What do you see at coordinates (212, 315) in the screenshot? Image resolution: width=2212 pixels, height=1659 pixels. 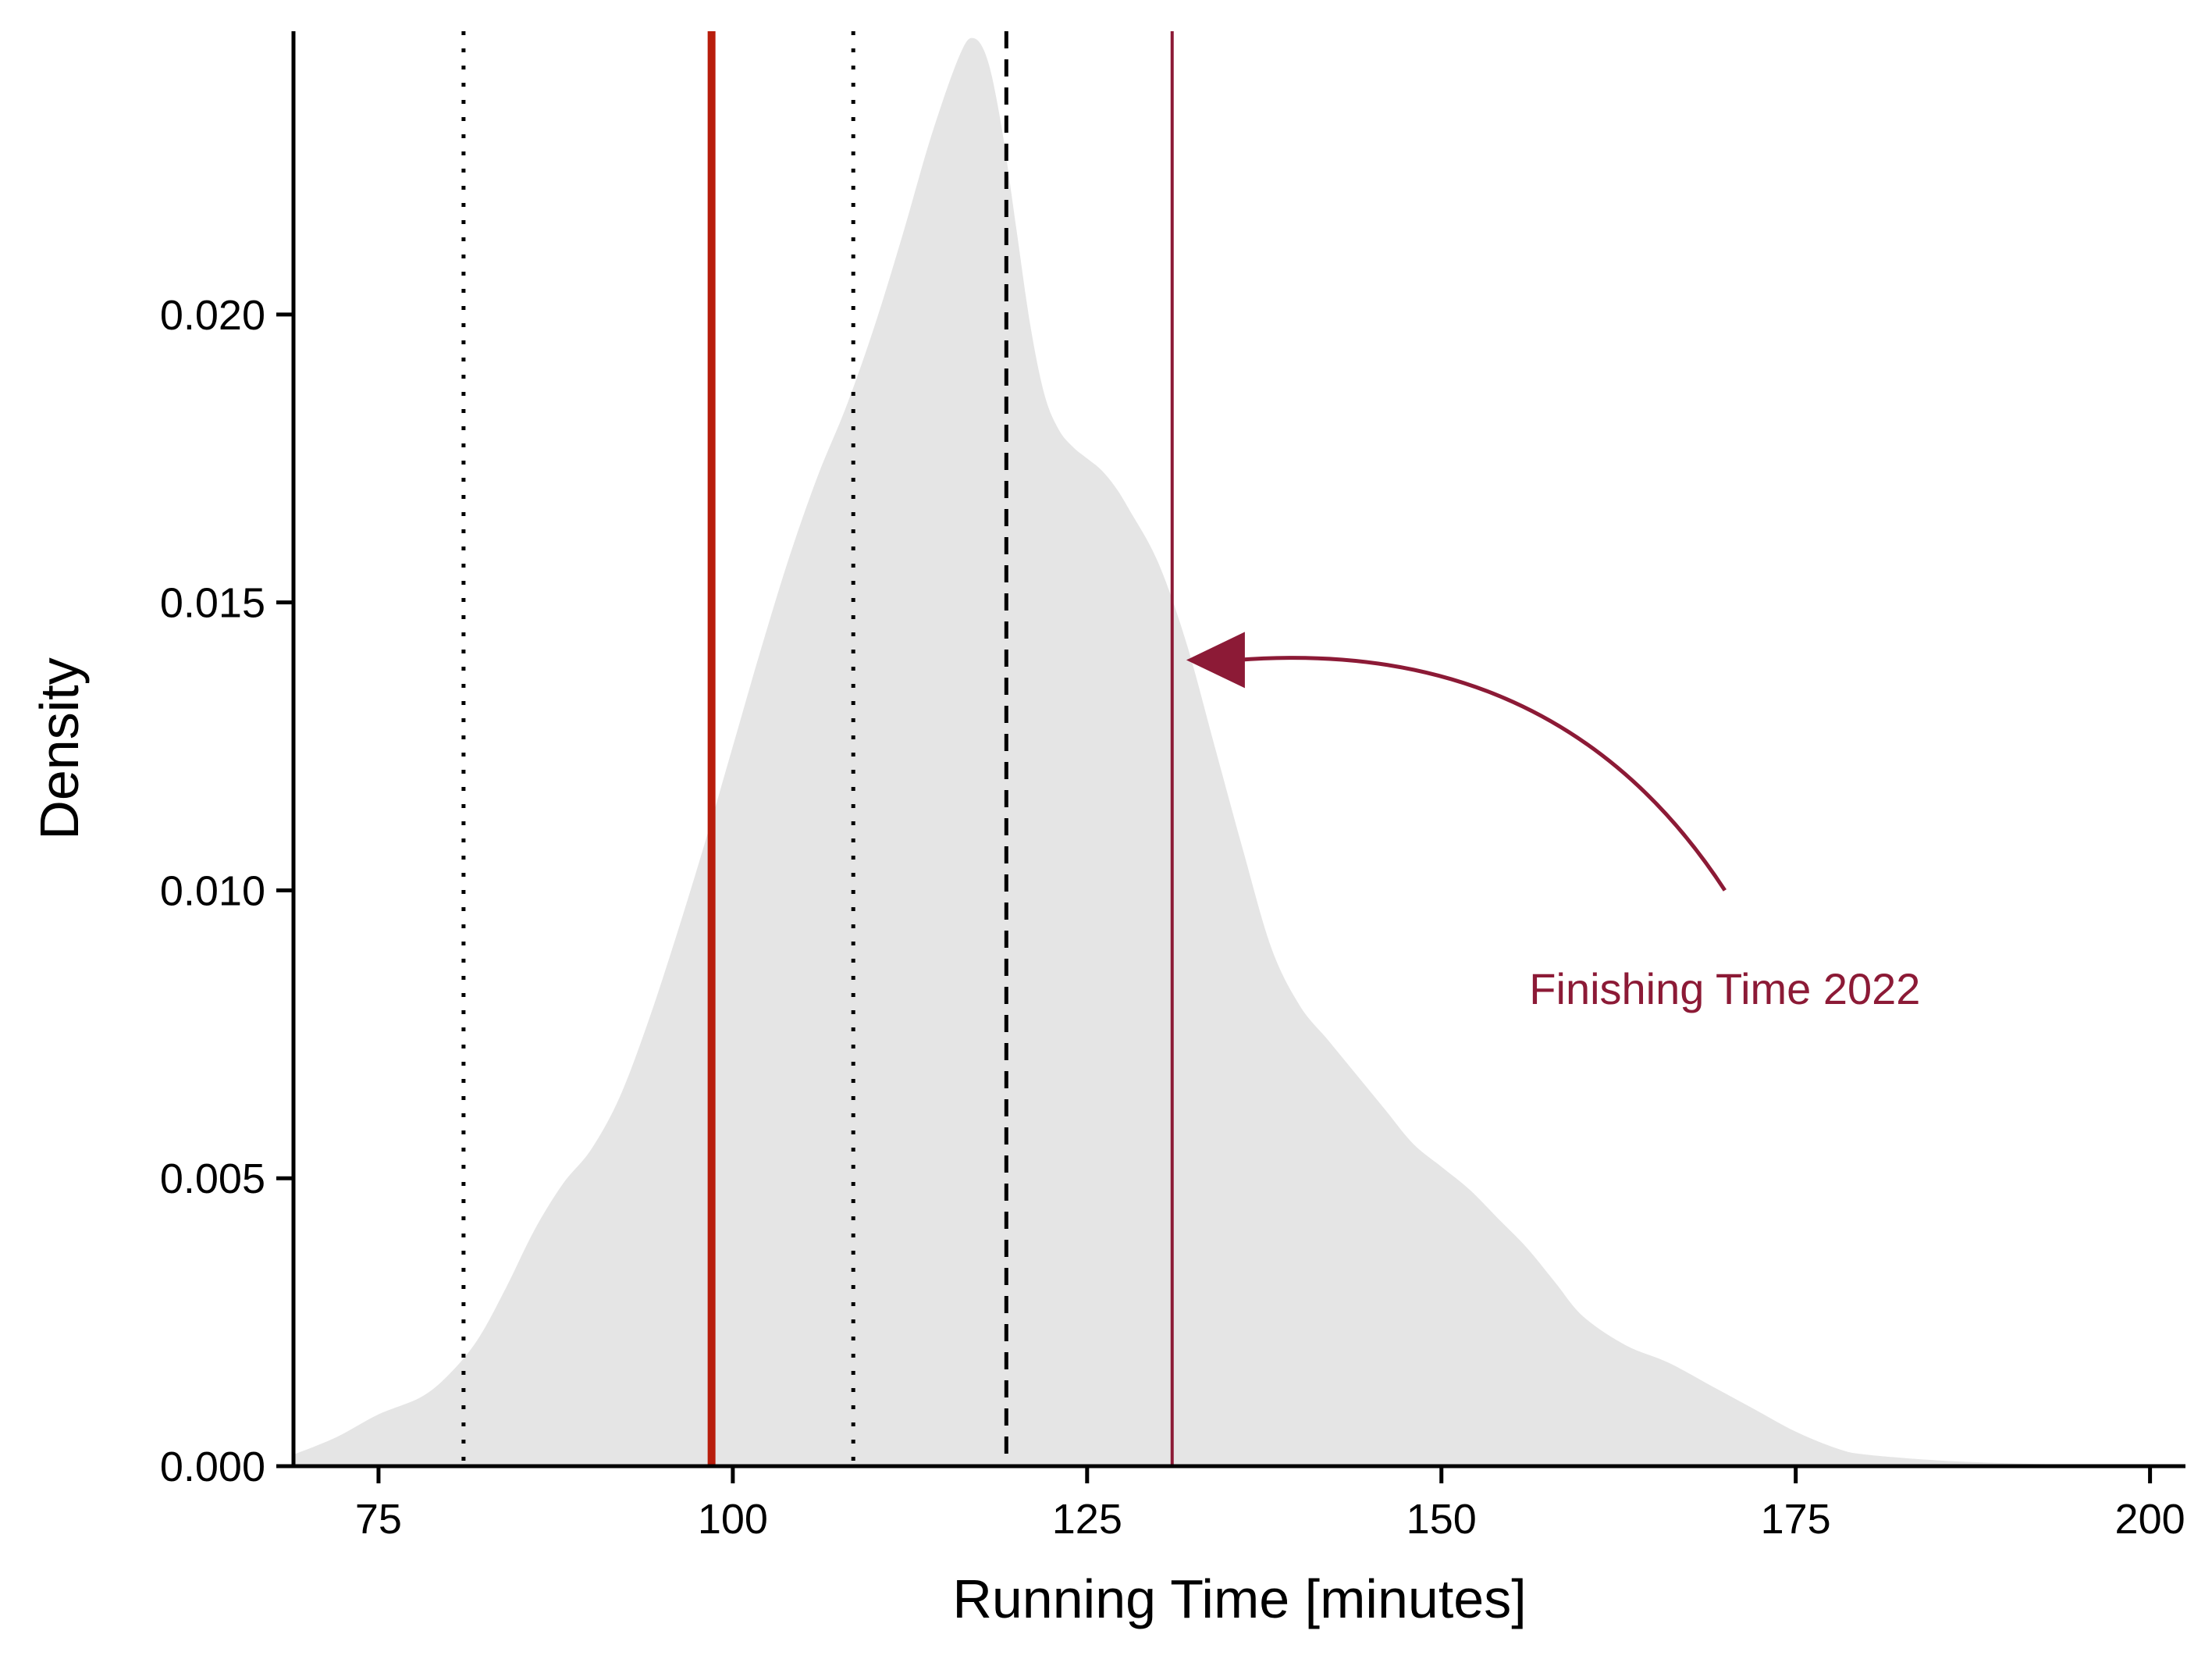 I see `y-tick-label: 0.020` at bounding box center [212, 315].